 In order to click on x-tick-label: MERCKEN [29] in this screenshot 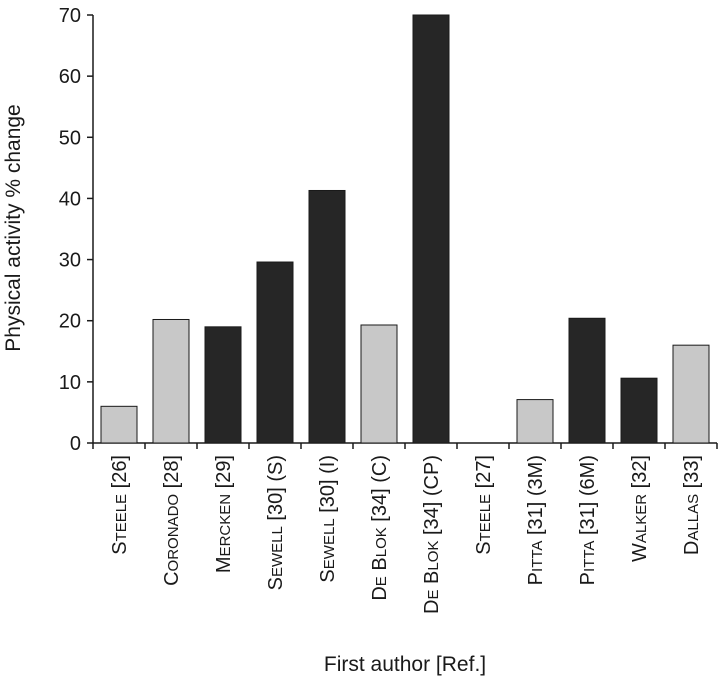, I will do `click(224, 514)`.